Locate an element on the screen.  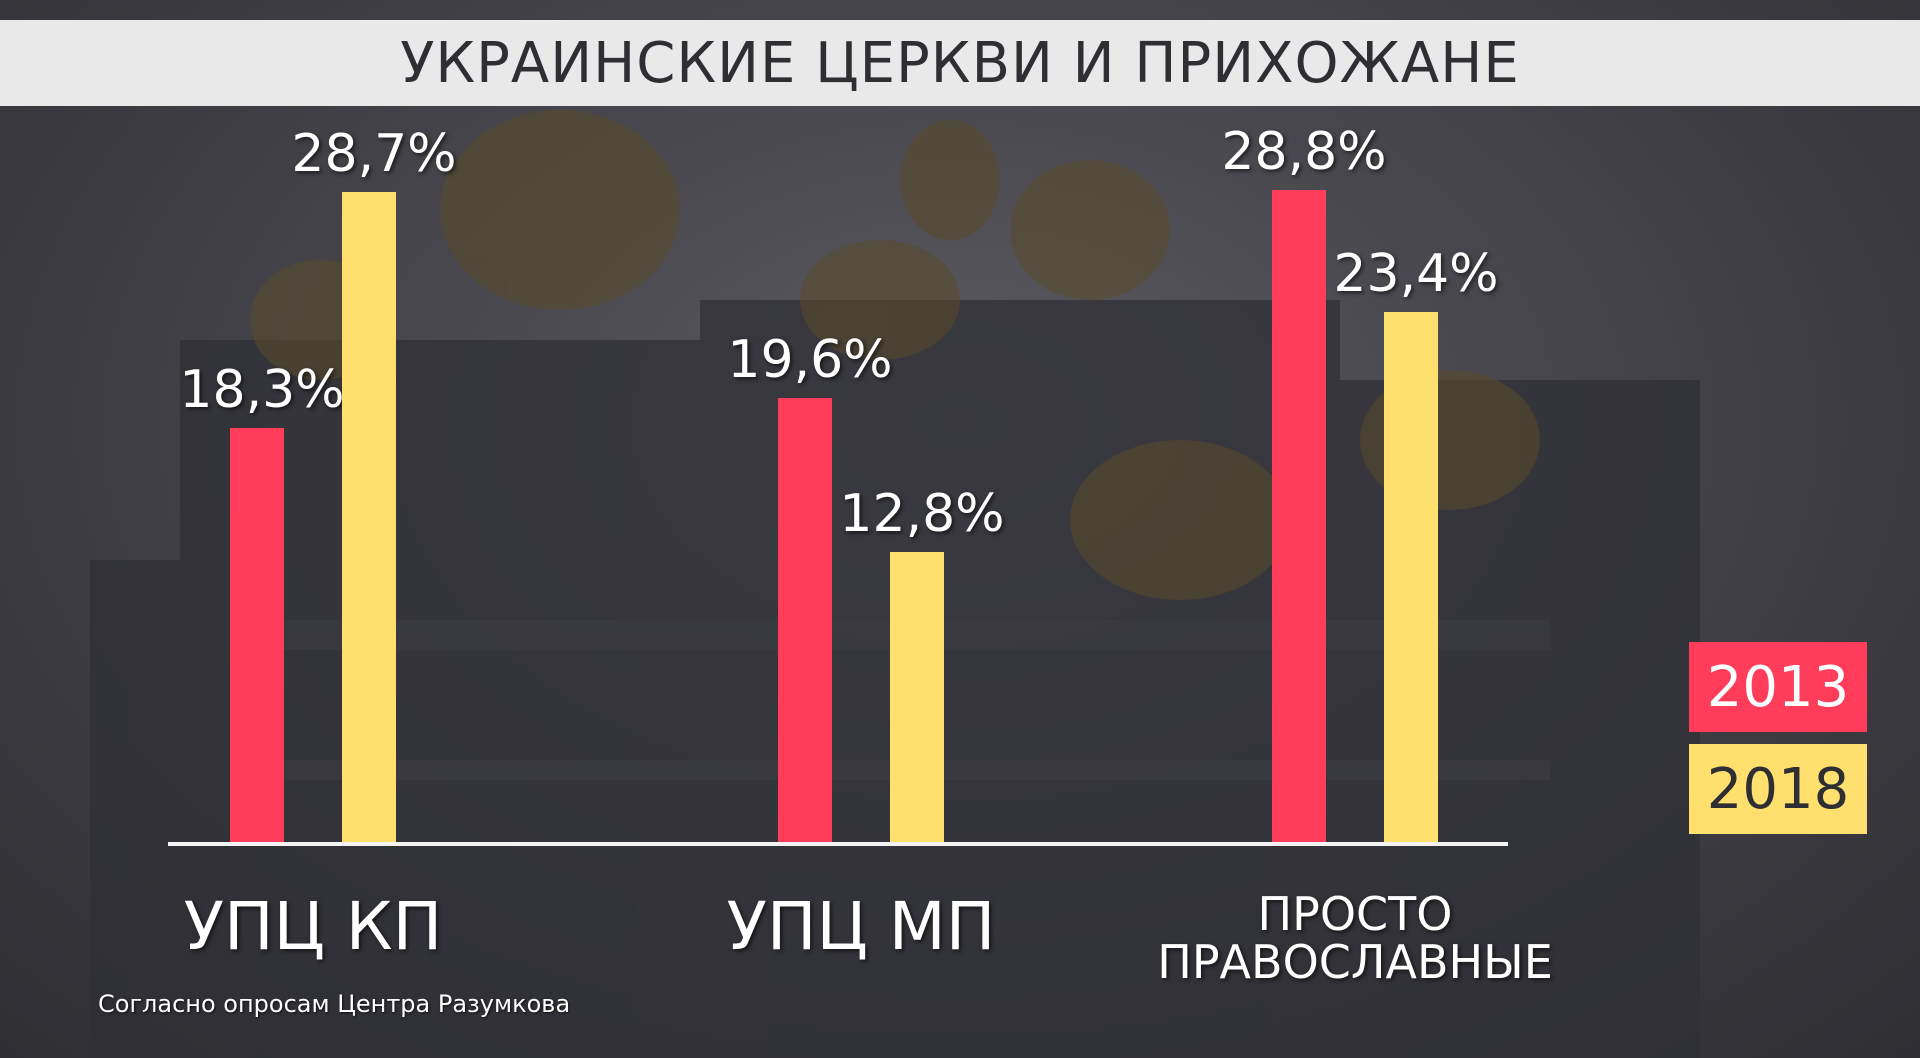
source-note: Согласно опросам Центра Разумкова is located at coordinates (334, 1004).